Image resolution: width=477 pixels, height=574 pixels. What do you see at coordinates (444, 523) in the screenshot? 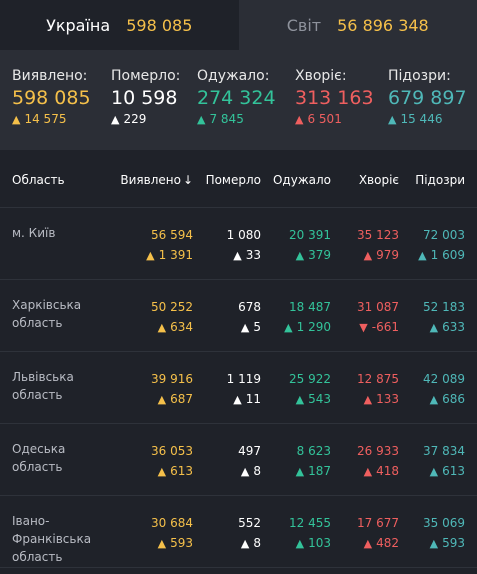
I see `cell-value: 35 069` at bounding box center [444, 523].